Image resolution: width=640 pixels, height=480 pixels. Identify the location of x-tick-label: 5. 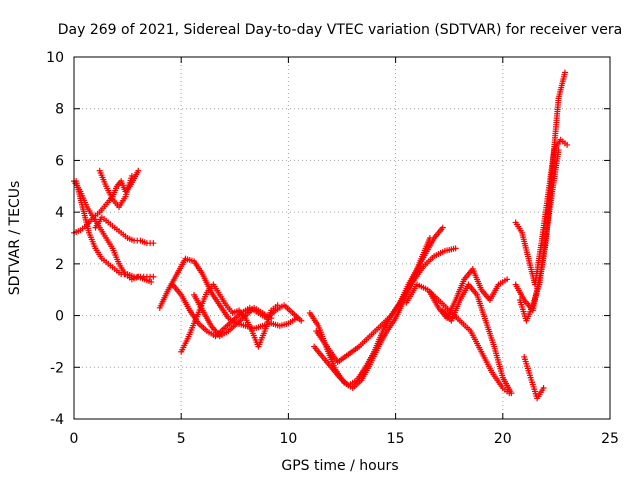
(181, 439).